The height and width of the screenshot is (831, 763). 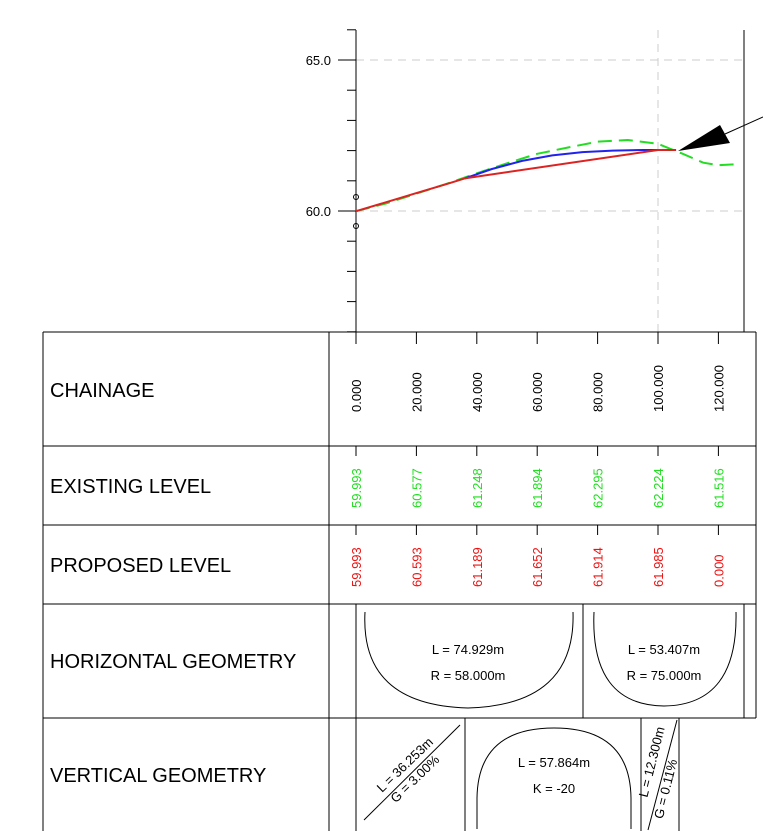 I want to click on existing-level-value: 61.894, so click(x=537, y=488).